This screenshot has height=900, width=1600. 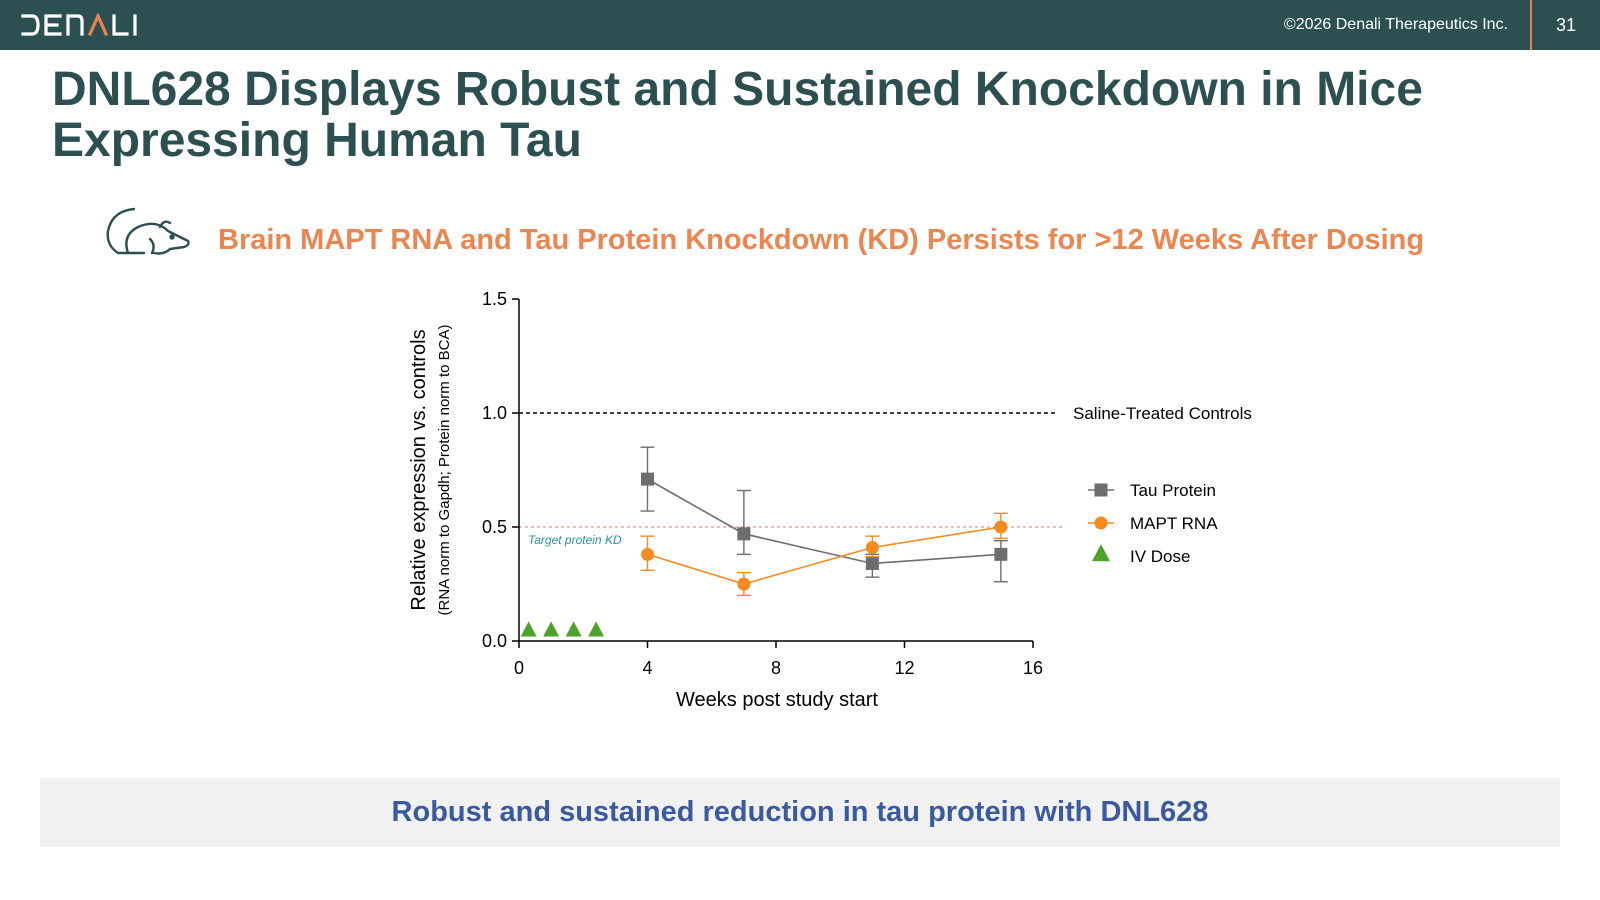 I want to click on y-tick-label: 1.0, so click(x=494, y=413).